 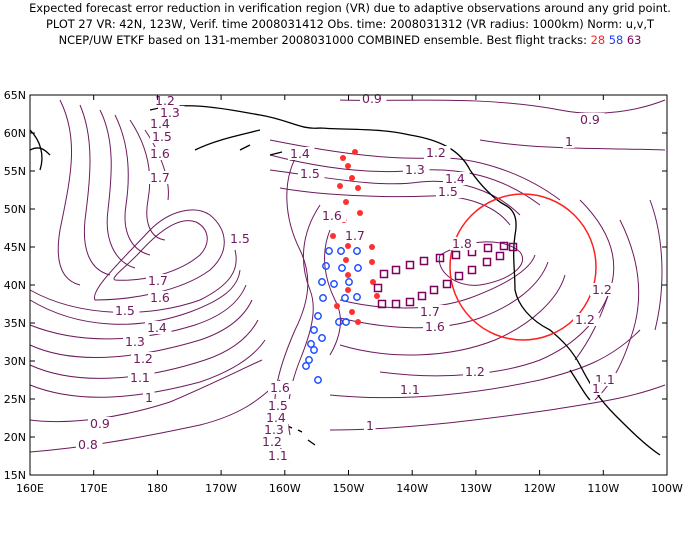 What do you see at coordinates (667, 488) in the screenshot?
I see `longitude-label: 100W` at bounding box center [667, 488].